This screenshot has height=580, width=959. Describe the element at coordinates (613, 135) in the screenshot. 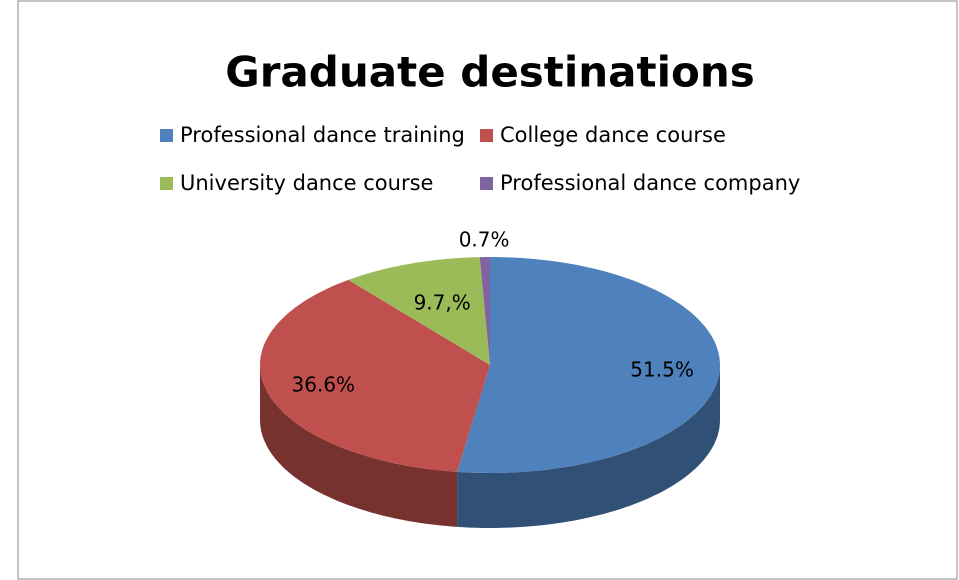

I see `legend-label: College dance course` at that location.